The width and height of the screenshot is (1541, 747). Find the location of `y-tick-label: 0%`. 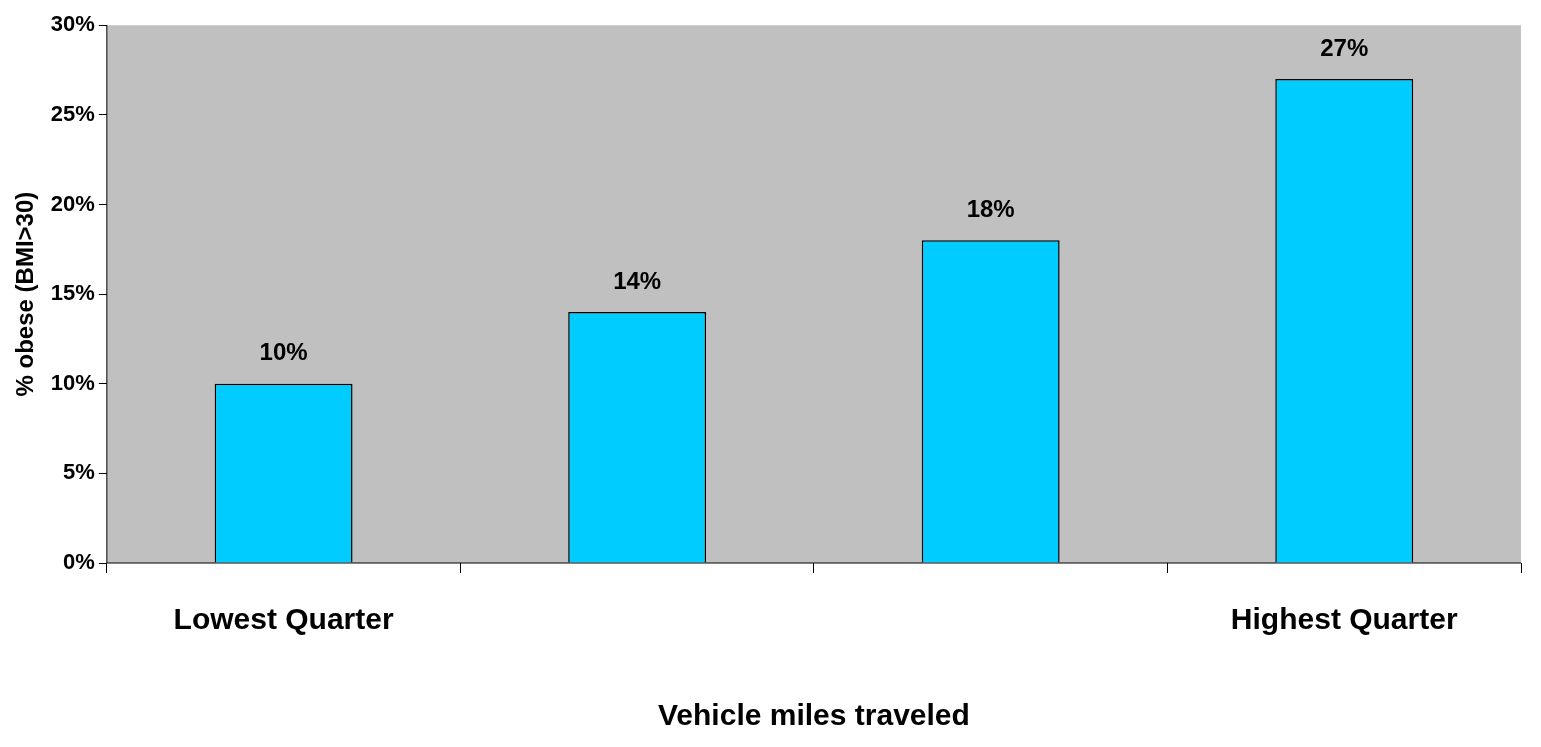

y-tick-label: 0% is located at coordinates (79, 562).